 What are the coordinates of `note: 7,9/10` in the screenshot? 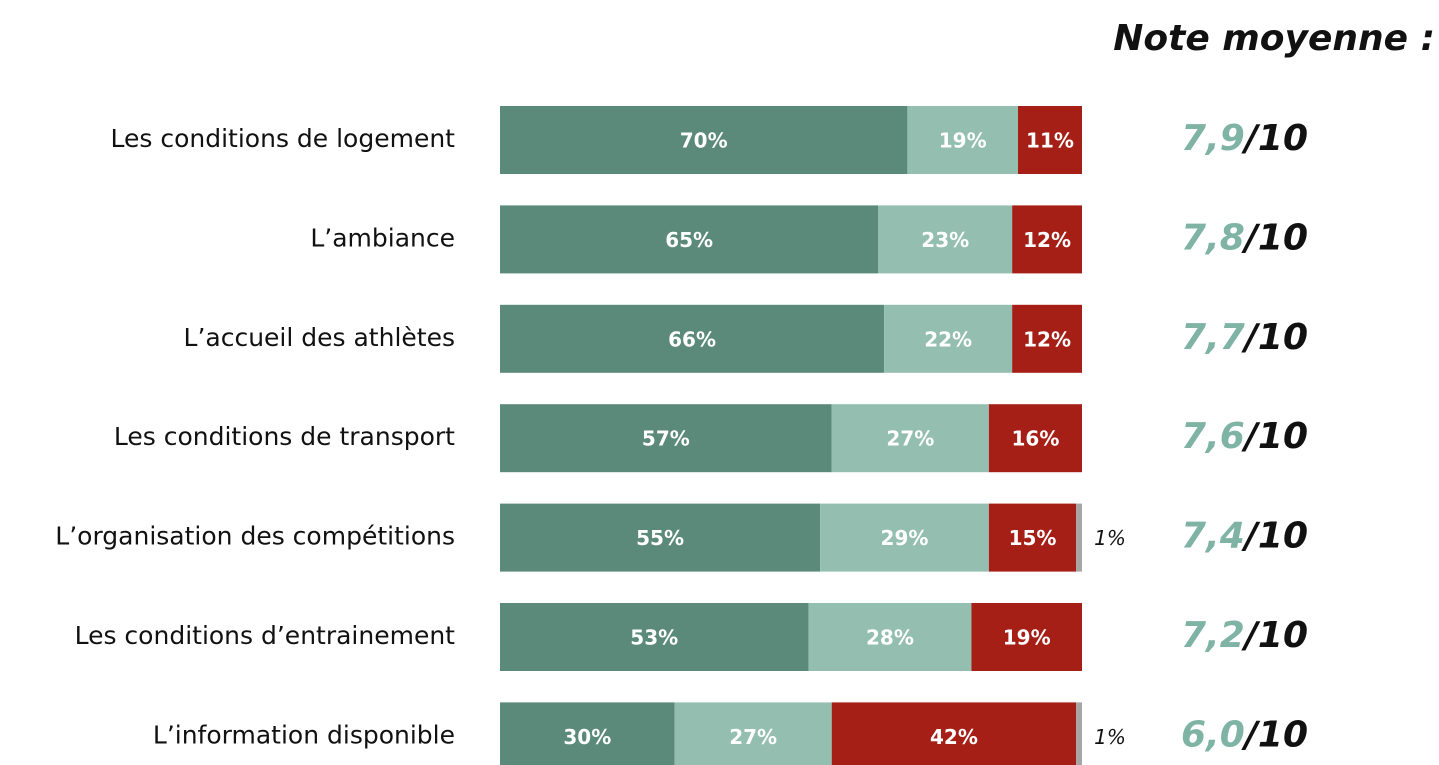 It's located at (1244, 138).